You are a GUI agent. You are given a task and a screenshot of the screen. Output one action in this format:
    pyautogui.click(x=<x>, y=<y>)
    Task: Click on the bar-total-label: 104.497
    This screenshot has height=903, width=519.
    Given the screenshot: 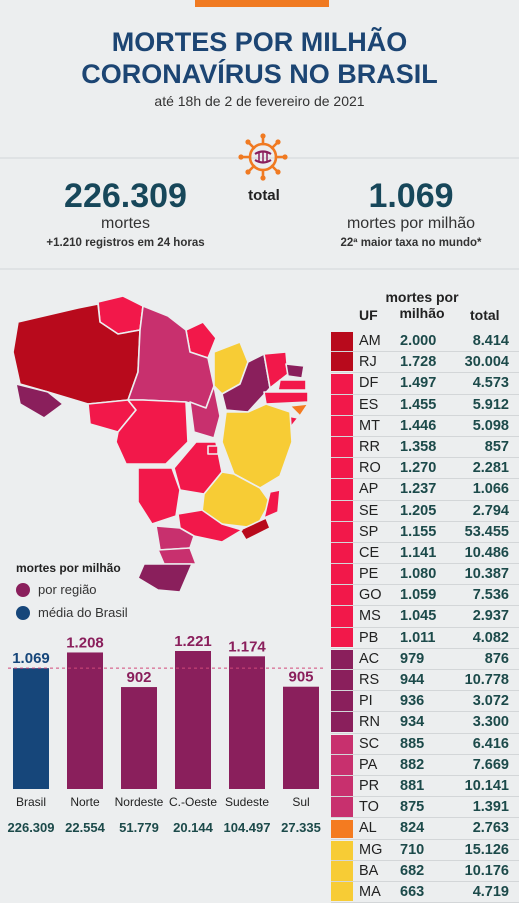 What is the action you would take?
    pyautogui.click(x=247, y=827)
    